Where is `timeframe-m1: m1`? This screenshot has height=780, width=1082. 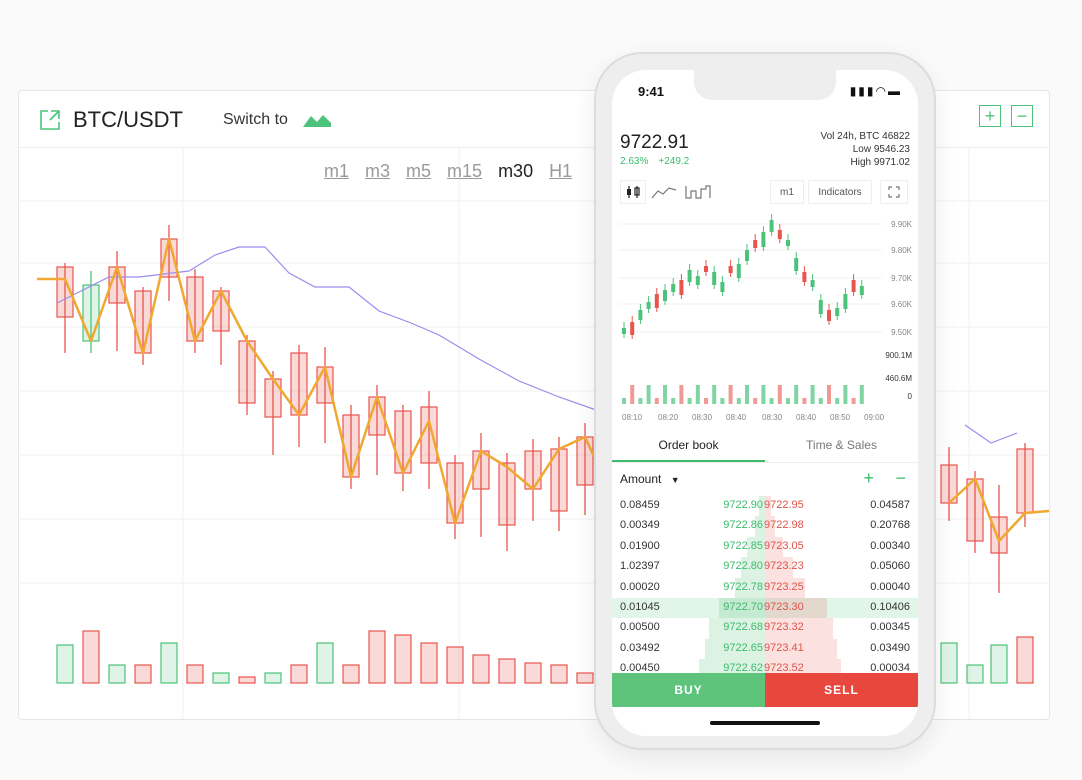
timeframe-m1: m1 is located at coordinates (337, 171).